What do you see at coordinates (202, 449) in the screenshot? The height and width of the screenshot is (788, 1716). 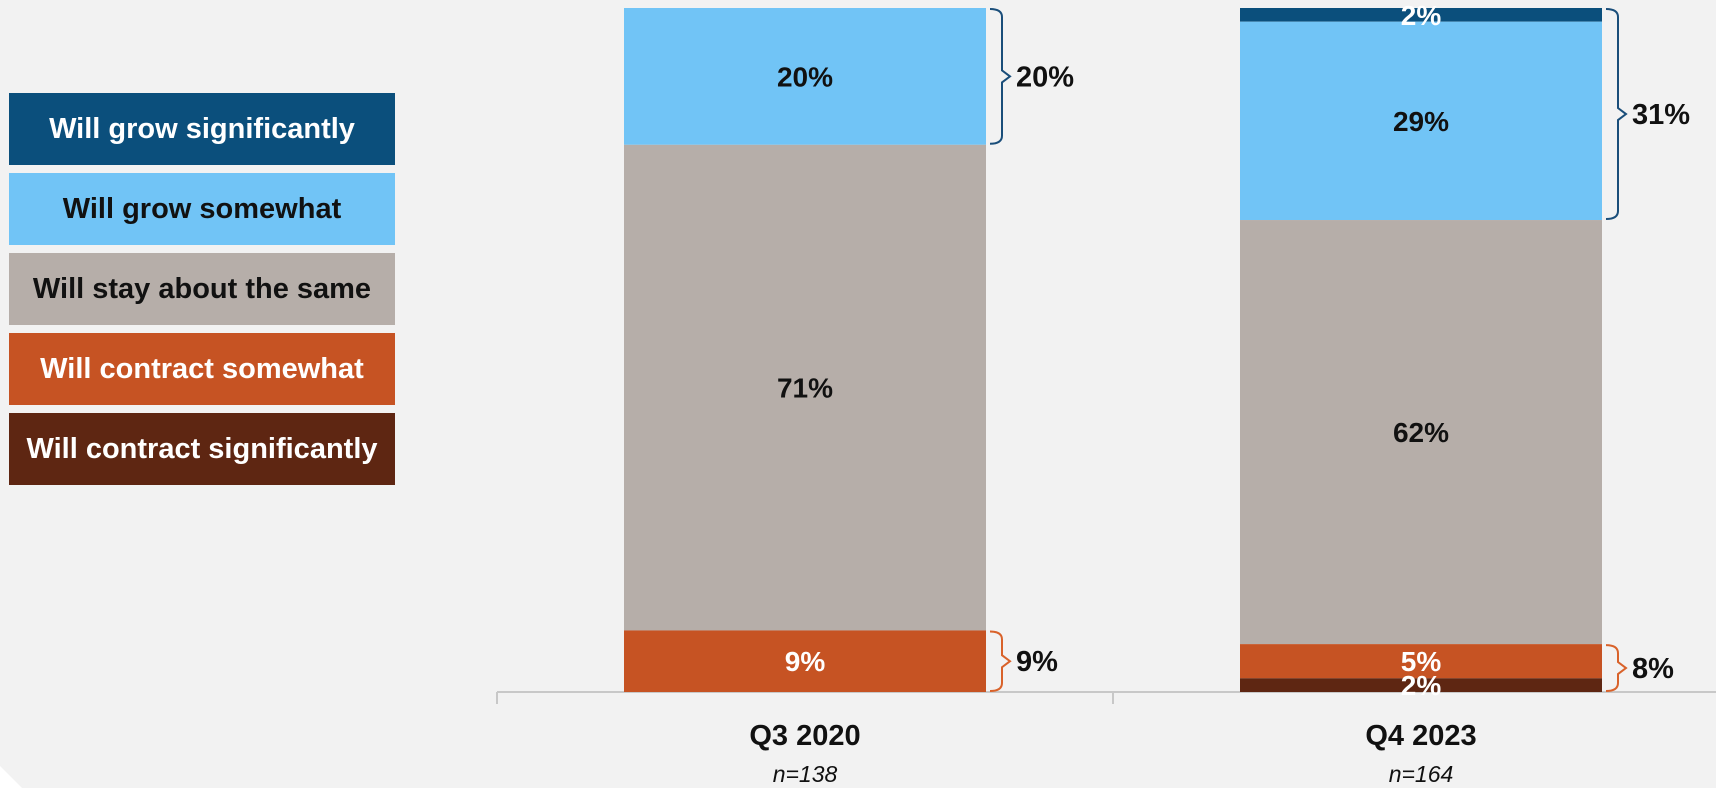 I see `legend-item: Will contract significantly` at bounding box center [202, 449].